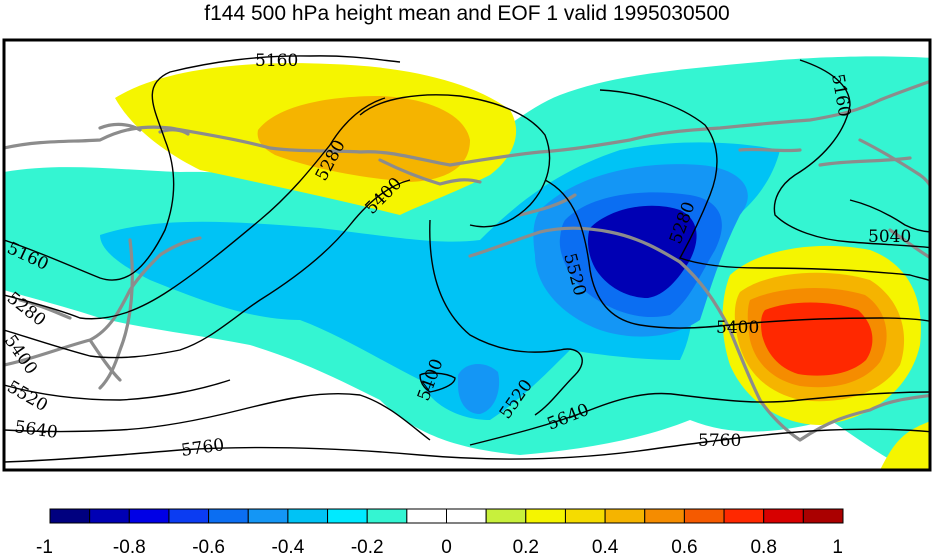  I want to click on contour-5160-east, so click(851, 154).